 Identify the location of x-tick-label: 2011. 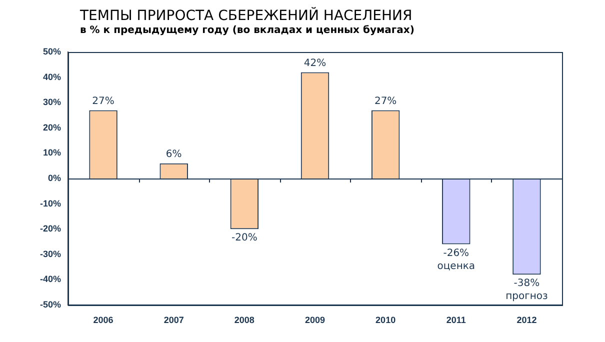
(456, 319).